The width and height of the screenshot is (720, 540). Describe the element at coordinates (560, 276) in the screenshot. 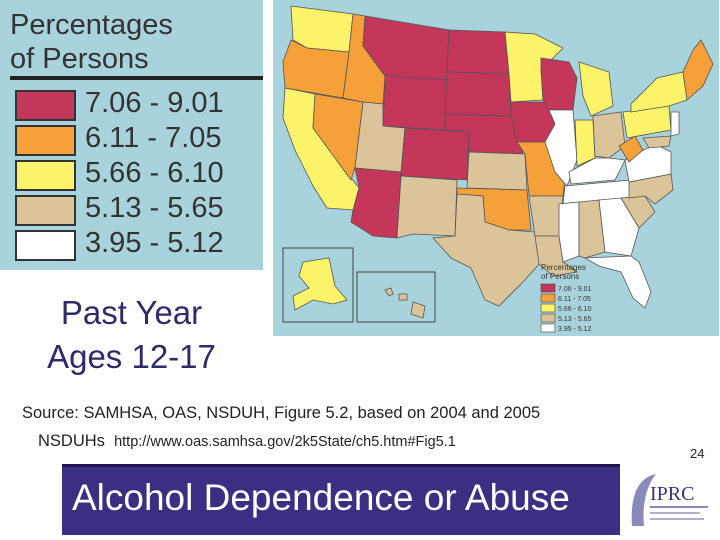

I see `inset-legend-title-line2: of Persons` at that location.